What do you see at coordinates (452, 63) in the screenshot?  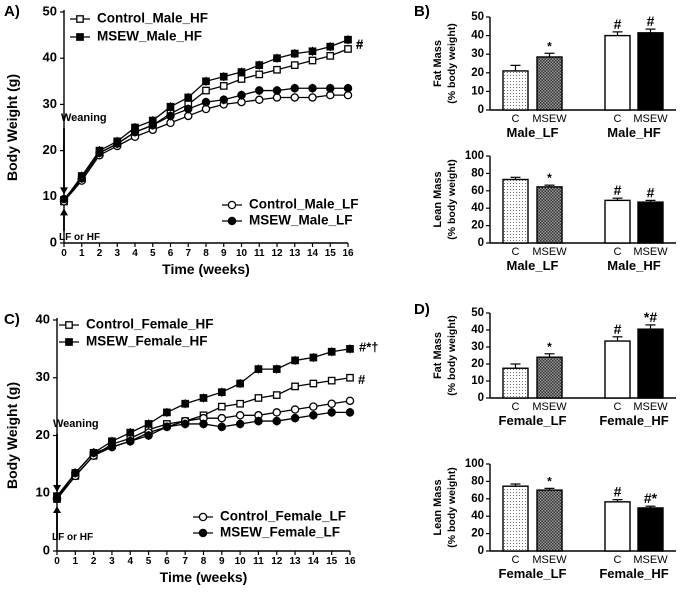 I see `y-axis-title-unit: (% body weight)` at bounding box center [452, 63].